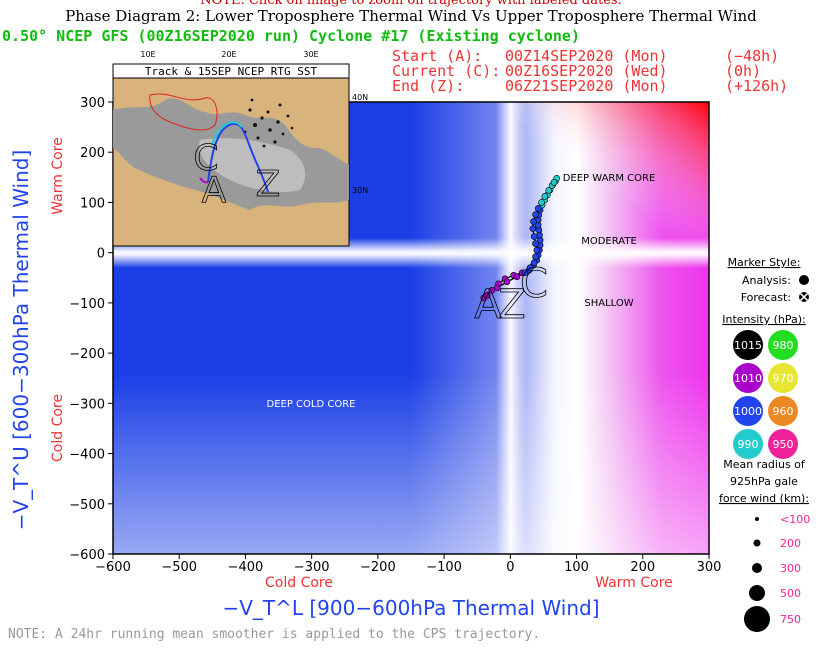 This screenshot has height=649, width=822. I want to click on radius-label: 500, so click(790, 593).